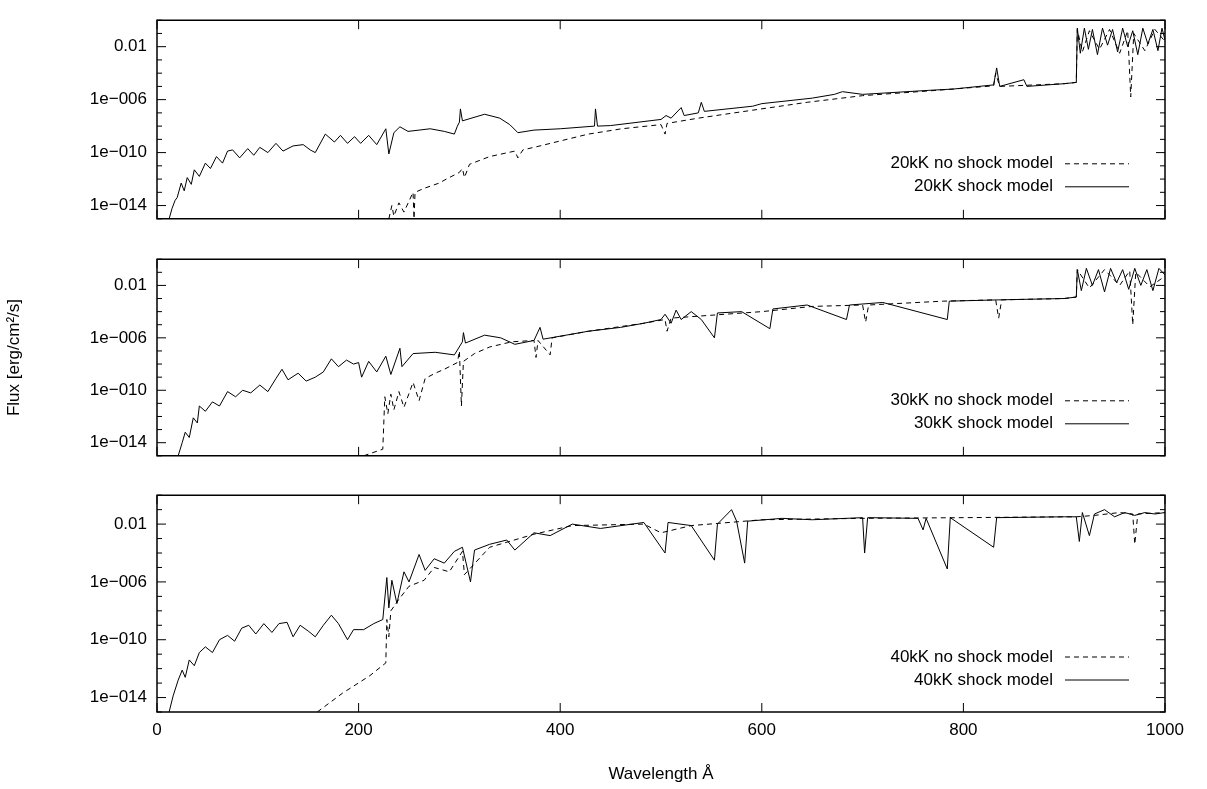  Describe the element at coordinates (971, 657) in the screenshot. I see `legend-label: 40kK no shock model` at that location.